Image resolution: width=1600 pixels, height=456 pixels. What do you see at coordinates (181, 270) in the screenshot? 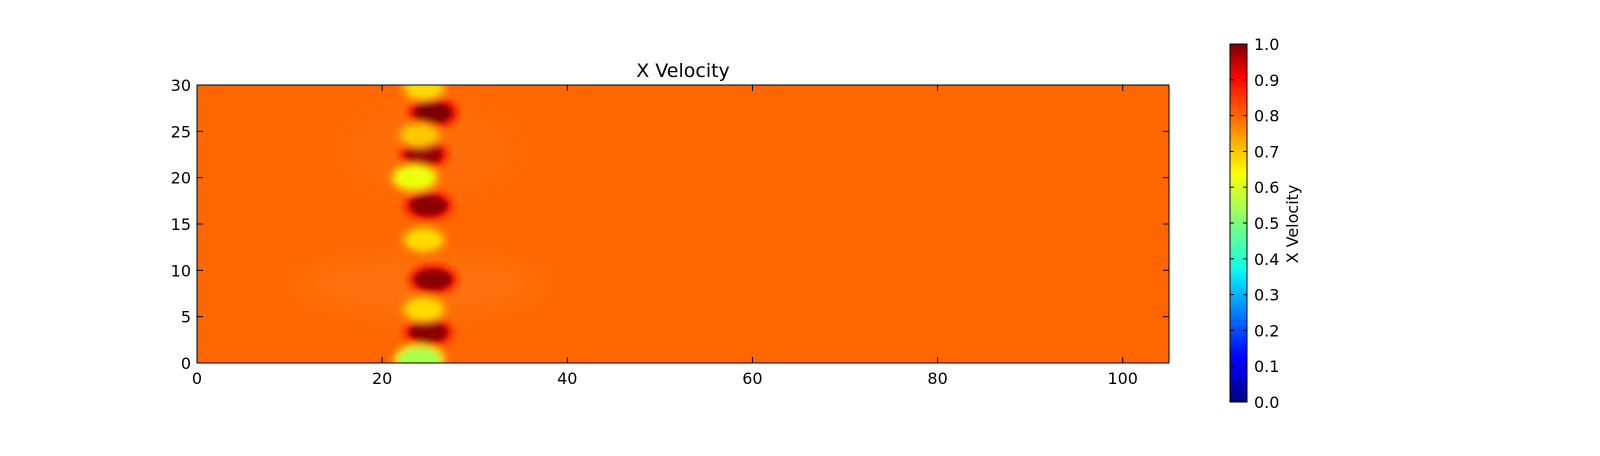
I see `y-tick-label: 10` at bounding box center [181, 270].